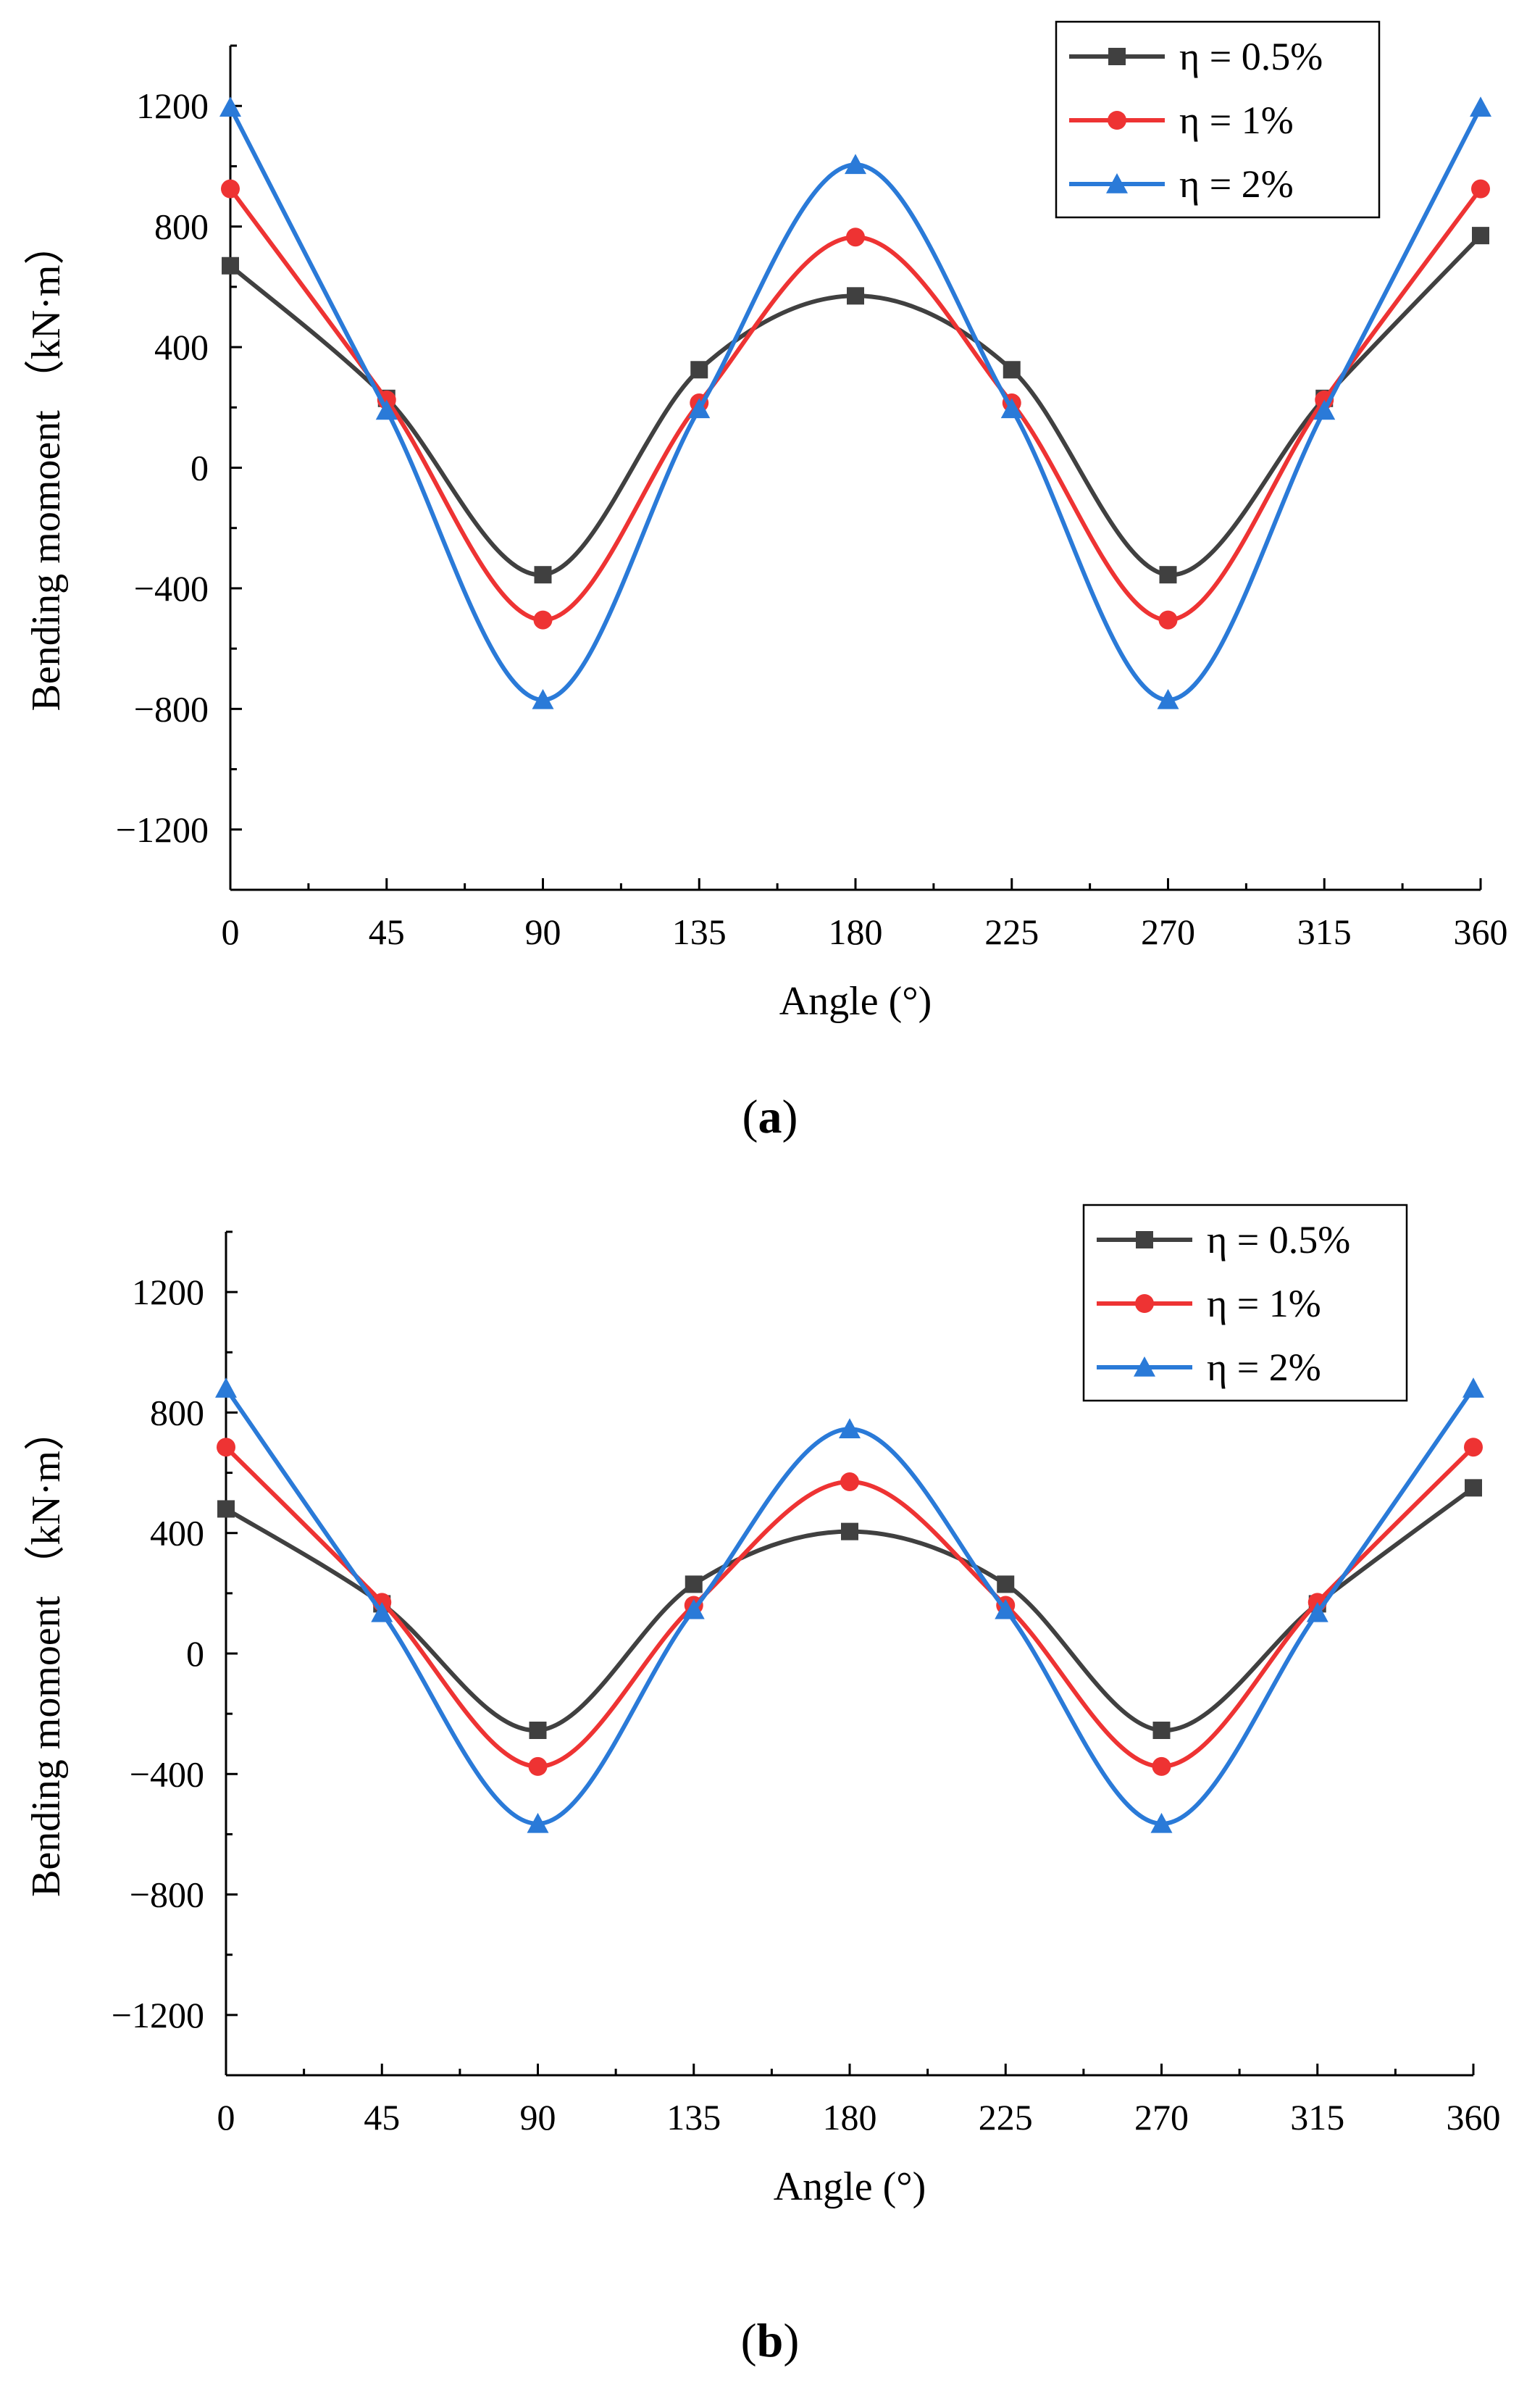 The image size is (1540, 2381). What do you see at coordinates (856, 932) in the screenshot?
I see `x-tick-label: 180` at bounding box center [856, 932].